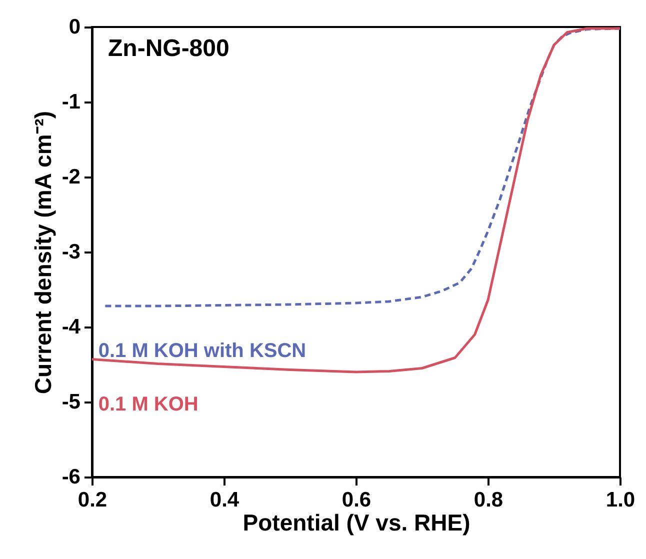 This screenshot has height=559, width=646. What do you see at coordinates (356, 523) in the screenshot?
I see `x-axis-title: Potential (V vs. RHE)` at bounding box center [356, 523].